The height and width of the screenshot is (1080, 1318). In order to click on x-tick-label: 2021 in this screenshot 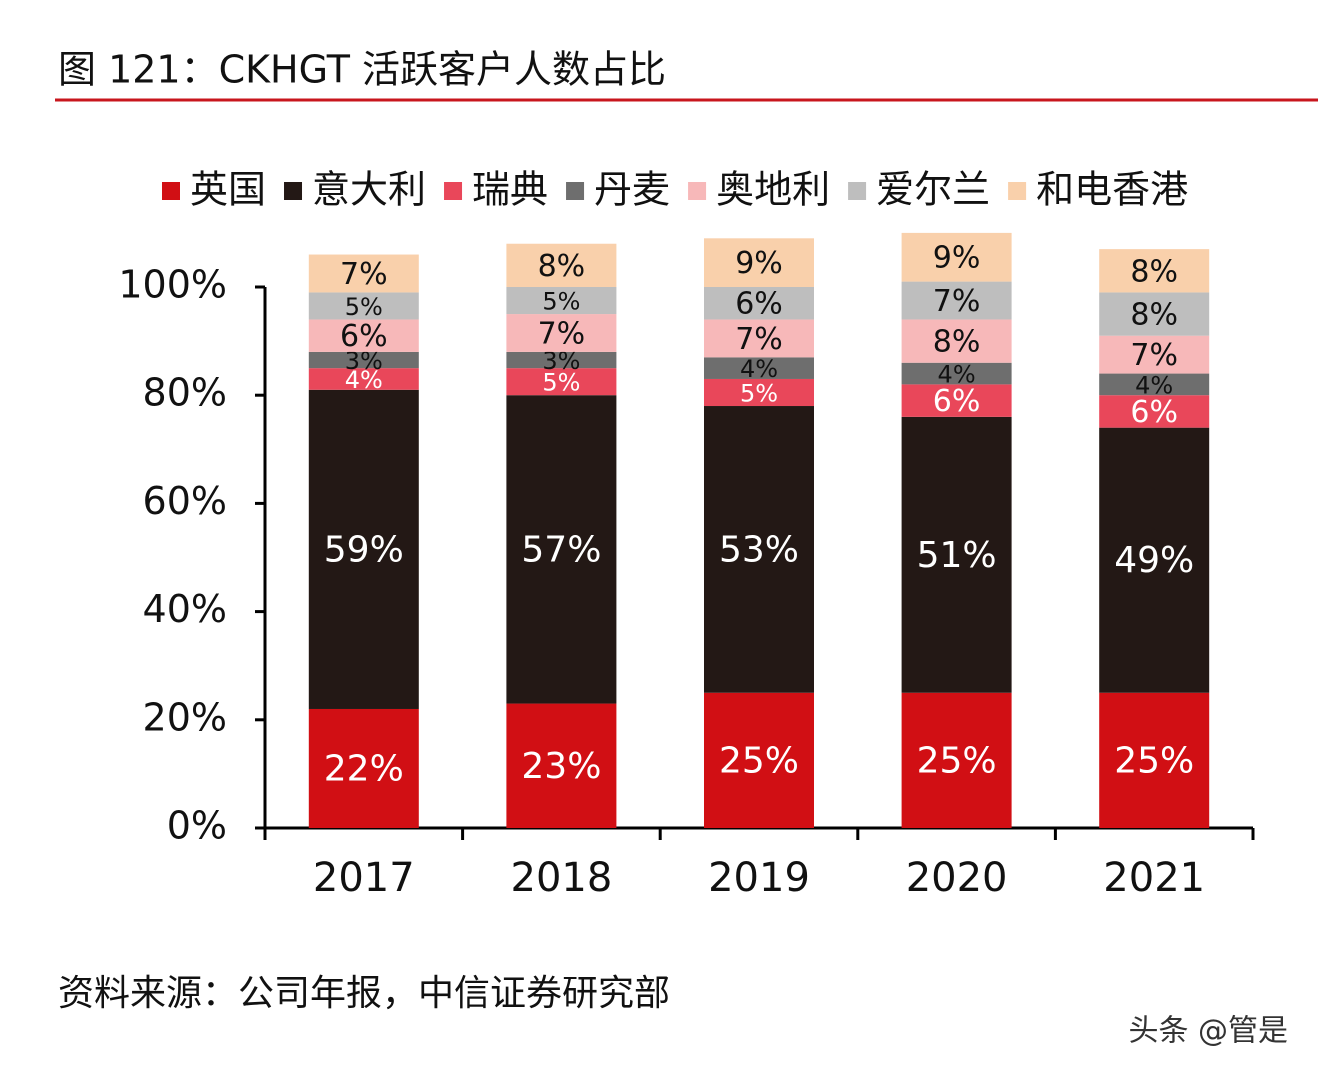, I will do `click(1154, 878)`.